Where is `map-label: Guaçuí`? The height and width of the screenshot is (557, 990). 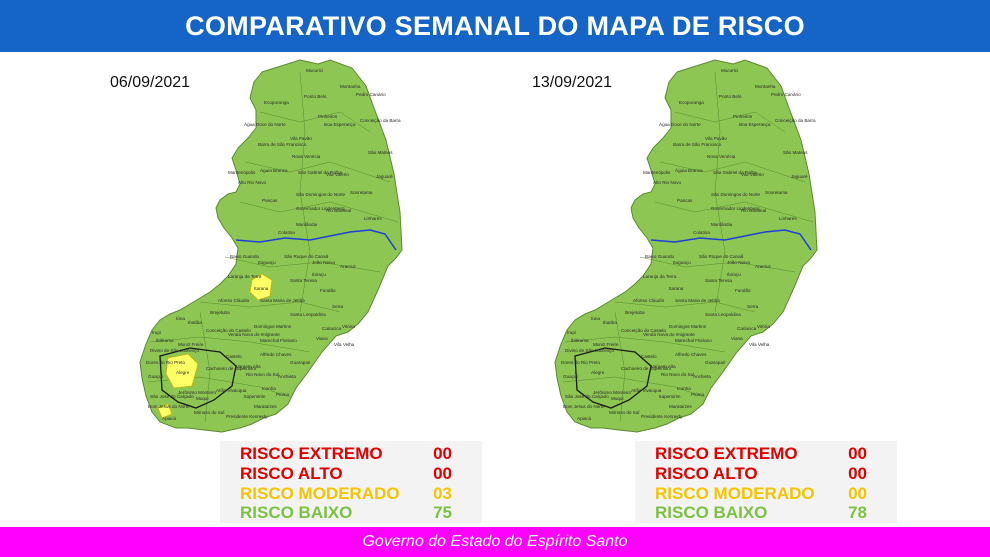 map-label: Guaçuí is located at coordinates (571, 376).